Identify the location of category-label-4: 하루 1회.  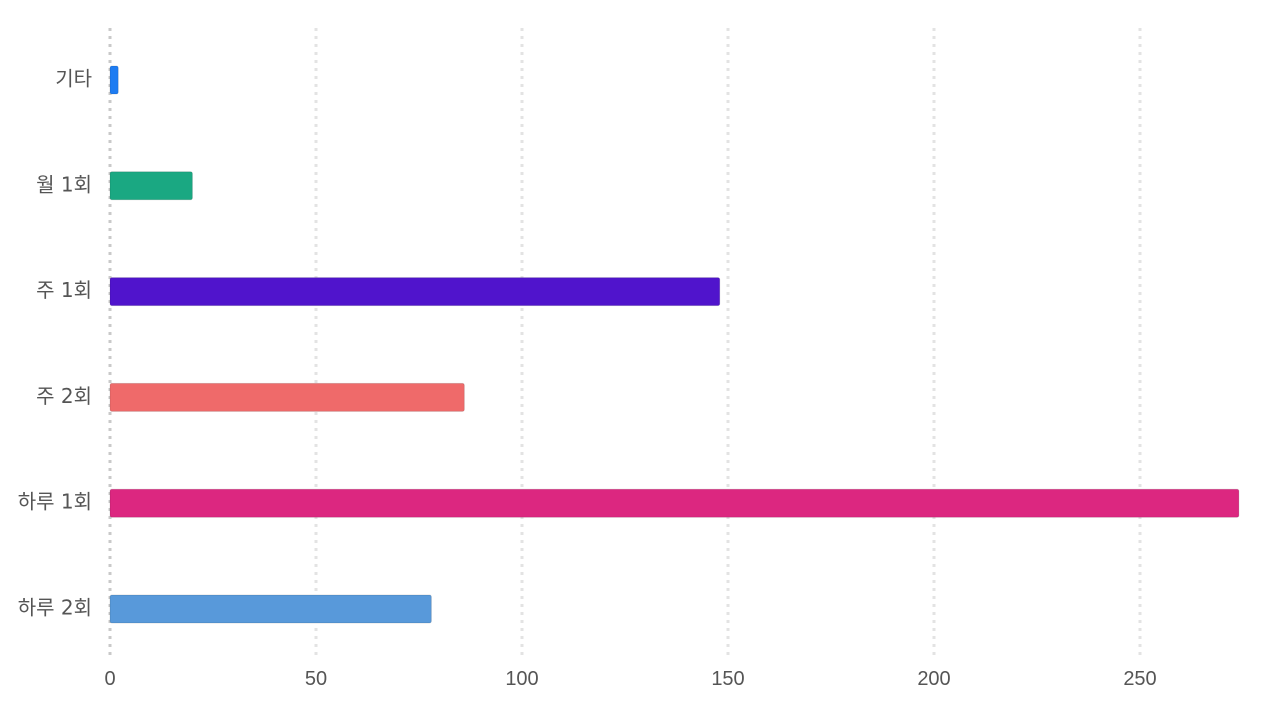
(55, 502).